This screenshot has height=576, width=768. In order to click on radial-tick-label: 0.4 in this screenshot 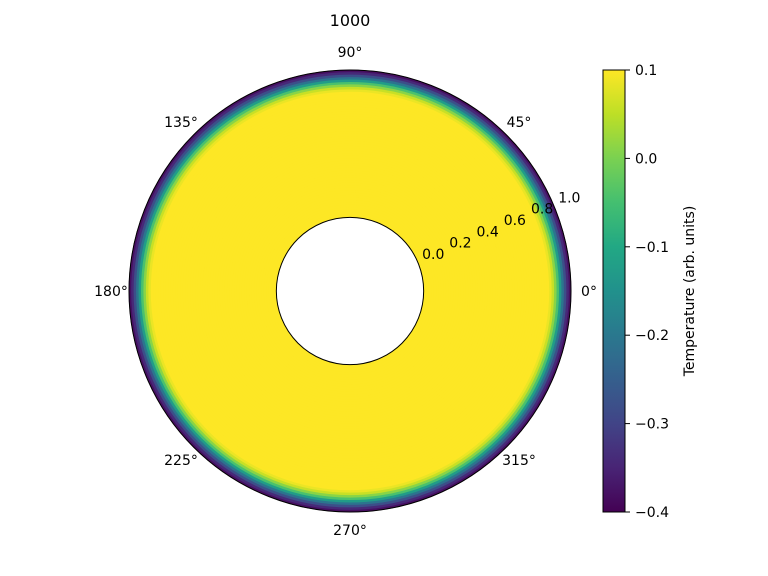, I will do `click(488, 232)`.